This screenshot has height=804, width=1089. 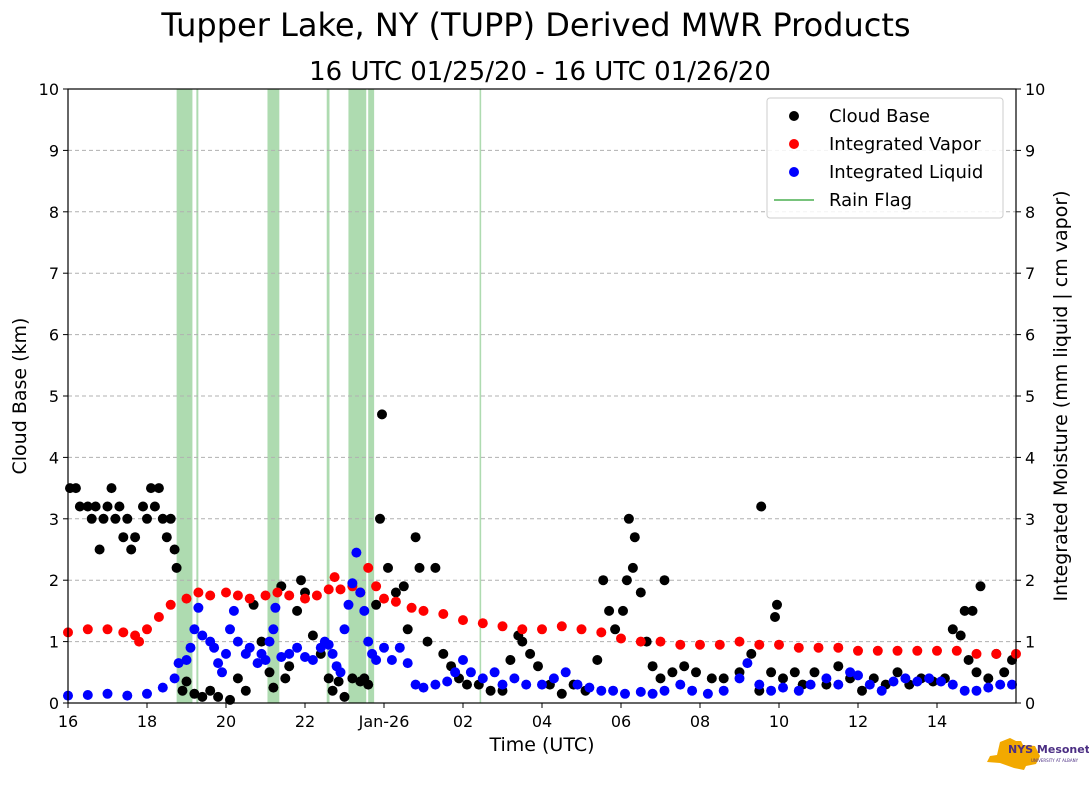 I want to click on y-right-tick-label-5: 5, so click(x=1030, y=396).